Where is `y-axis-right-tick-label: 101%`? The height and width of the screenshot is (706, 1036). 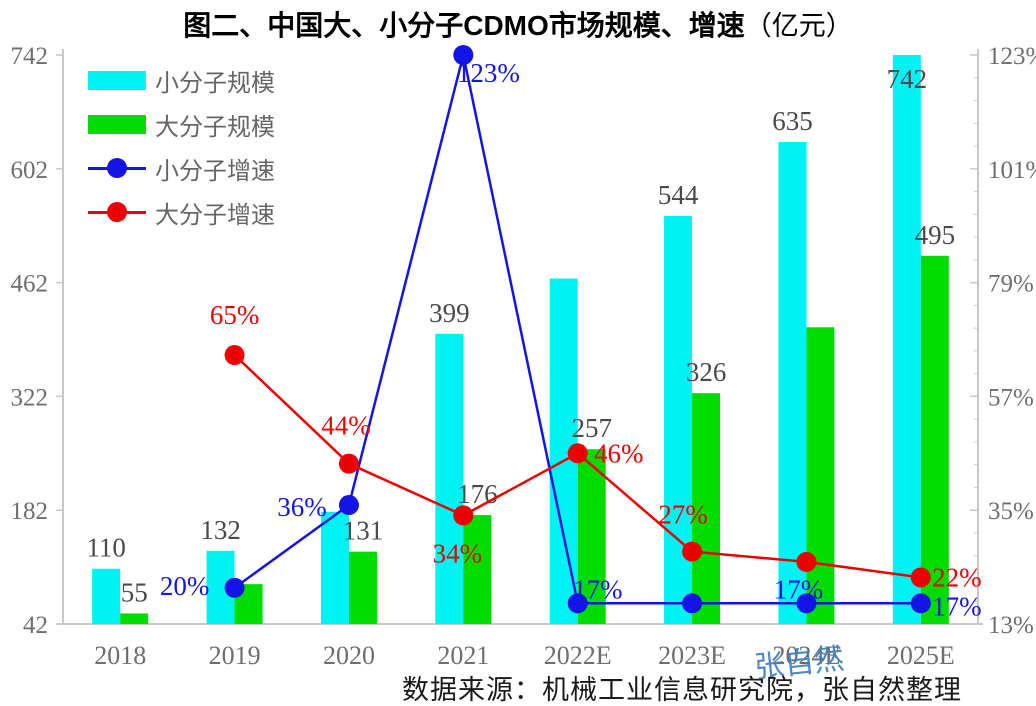 y-axis-right-tick-label: 101% is located at coordinates (1012, 170).